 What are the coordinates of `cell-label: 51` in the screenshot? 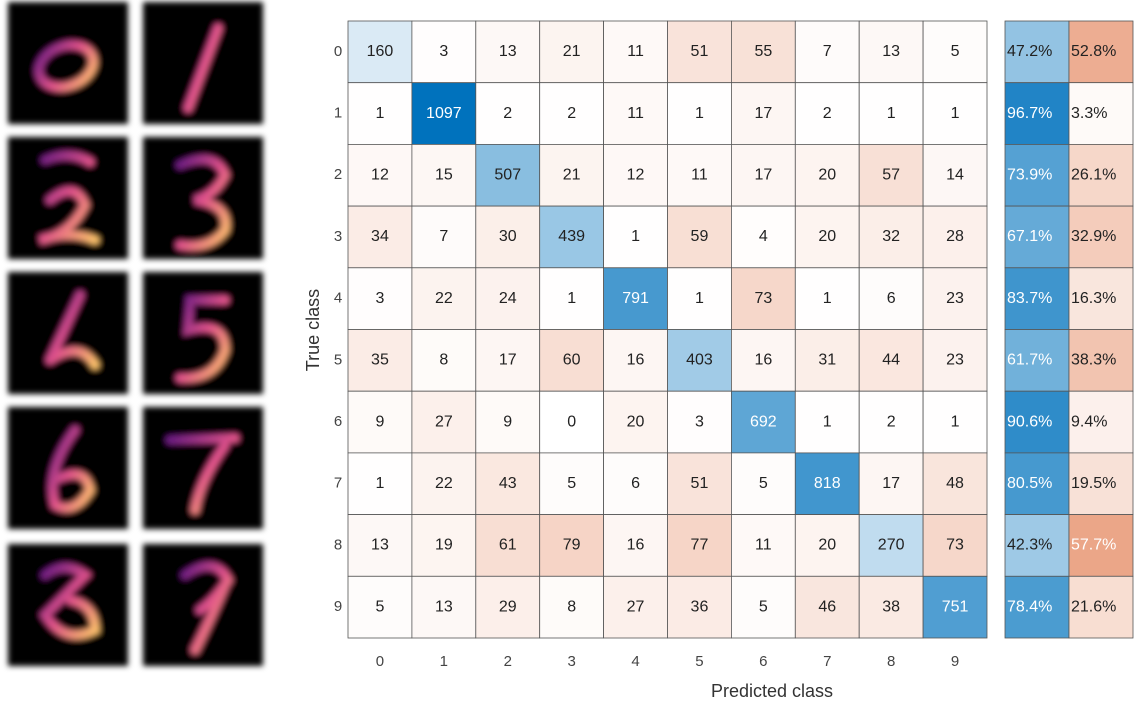 It's located at (700, 483).